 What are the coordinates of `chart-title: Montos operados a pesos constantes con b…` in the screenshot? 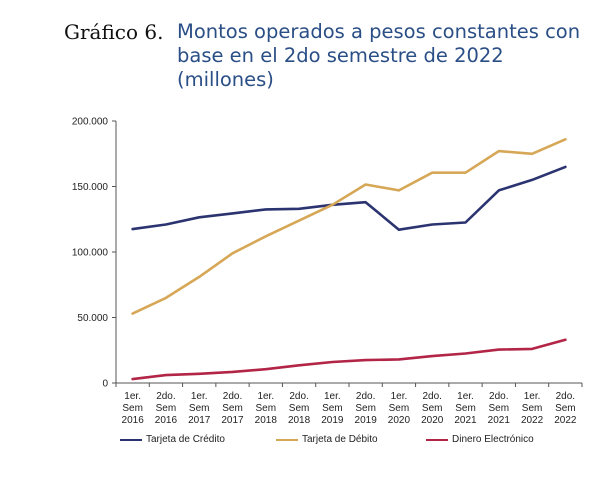 It's located at (386, 56).